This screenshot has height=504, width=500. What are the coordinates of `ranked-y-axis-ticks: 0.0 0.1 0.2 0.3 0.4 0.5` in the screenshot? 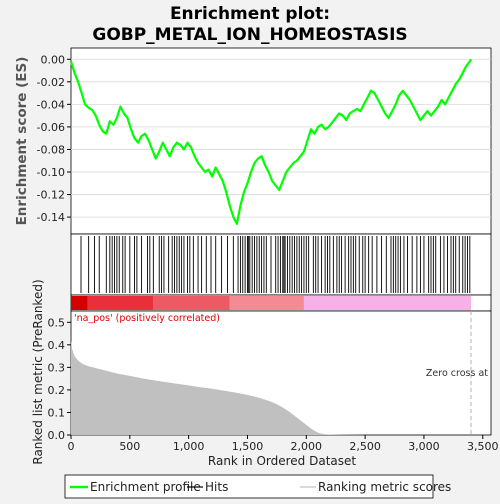 It's located at (59, 379).